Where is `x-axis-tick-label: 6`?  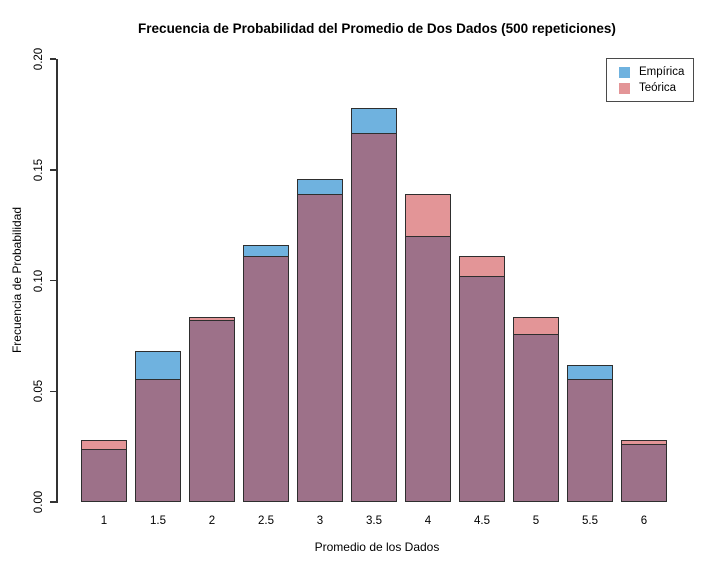 x-axis-tick-label: 6 is located at coordinates (644, 521).